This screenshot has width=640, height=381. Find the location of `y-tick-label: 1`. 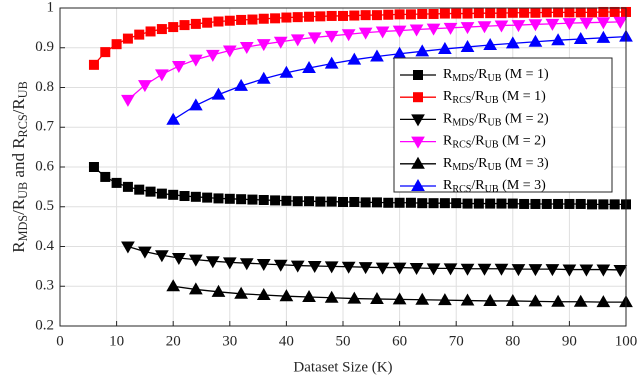

y-tick-label: 1 is located at coordinates (51, 7).